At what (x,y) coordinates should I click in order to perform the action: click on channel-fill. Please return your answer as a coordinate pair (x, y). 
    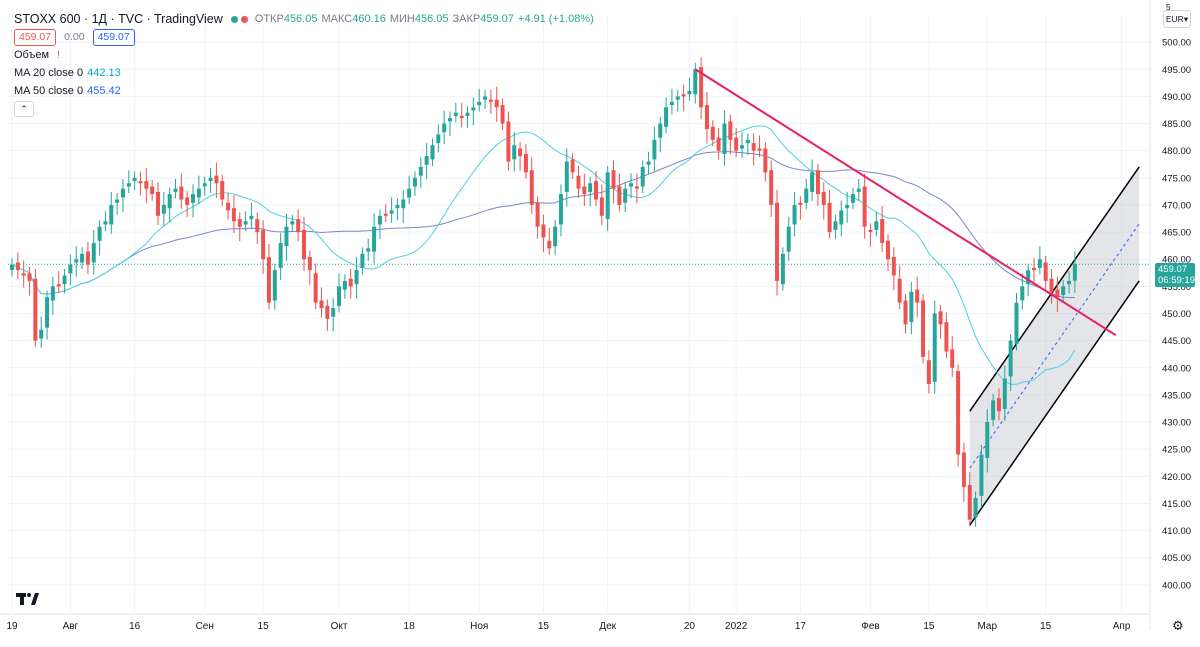
    Looking at the image, I should click on (1054, 346).